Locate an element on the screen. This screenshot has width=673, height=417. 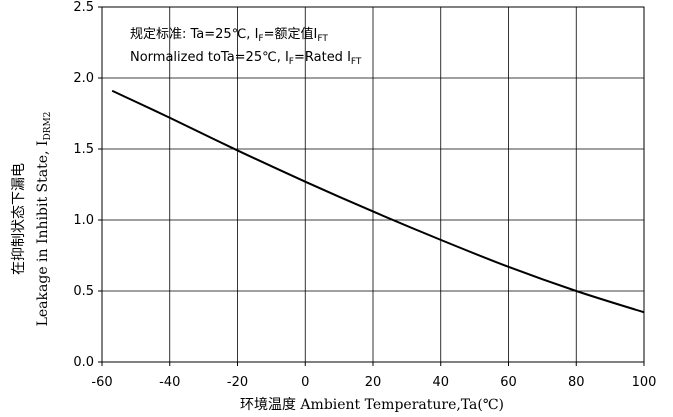
y-tick-label: 0.5 is located at coordinates (83, 291).